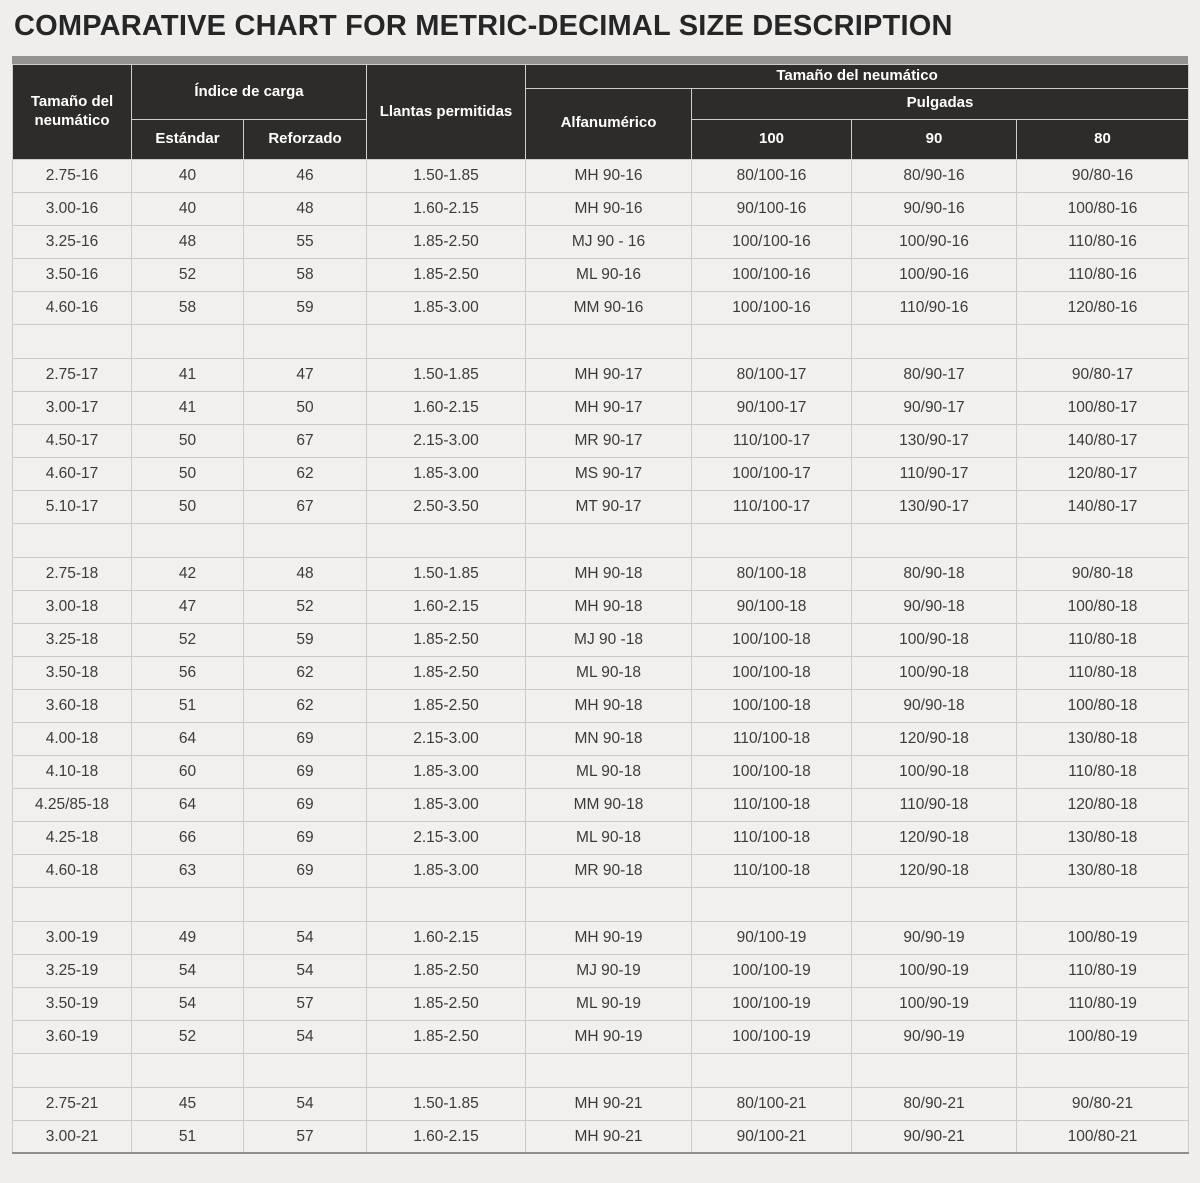 The image size is (1200, 1183). Describe the element at coordinates (305, 1136) in the screenshot. I see `table-cell: 57` at that location.